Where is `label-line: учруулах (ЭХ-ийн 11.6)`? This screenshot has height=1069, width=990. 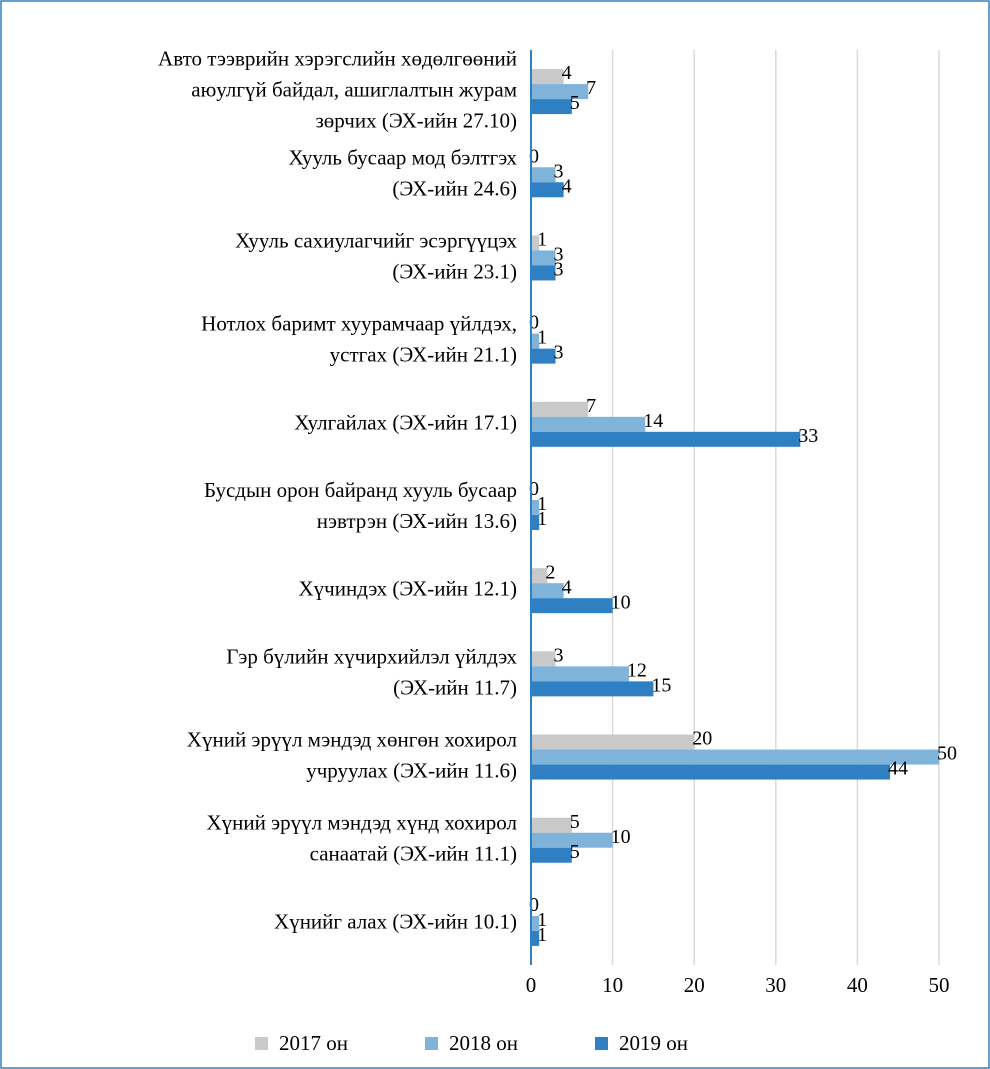
label-line: учруулах (ЭХ-ийн 11.6) is located at coordinates (411, 770).